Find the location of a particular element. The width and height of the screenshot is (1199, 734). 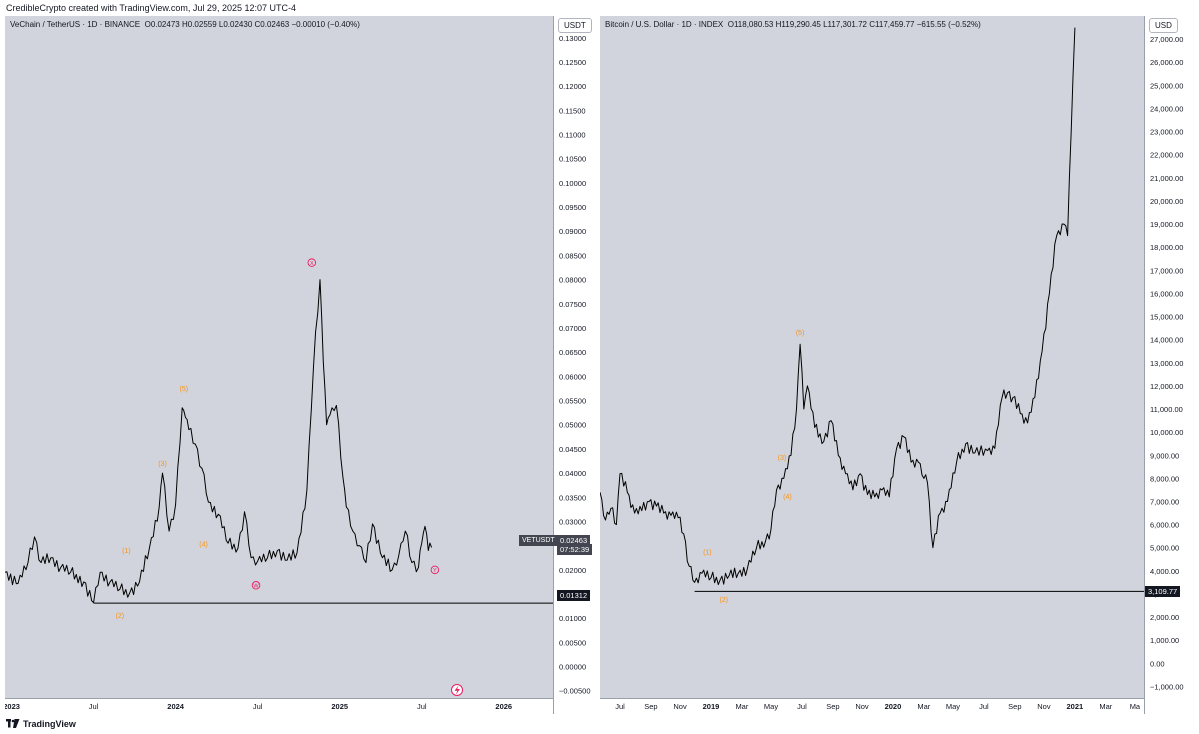

btc-y-tick-label: 25,000.00 is located at coordinates (1166, 85).